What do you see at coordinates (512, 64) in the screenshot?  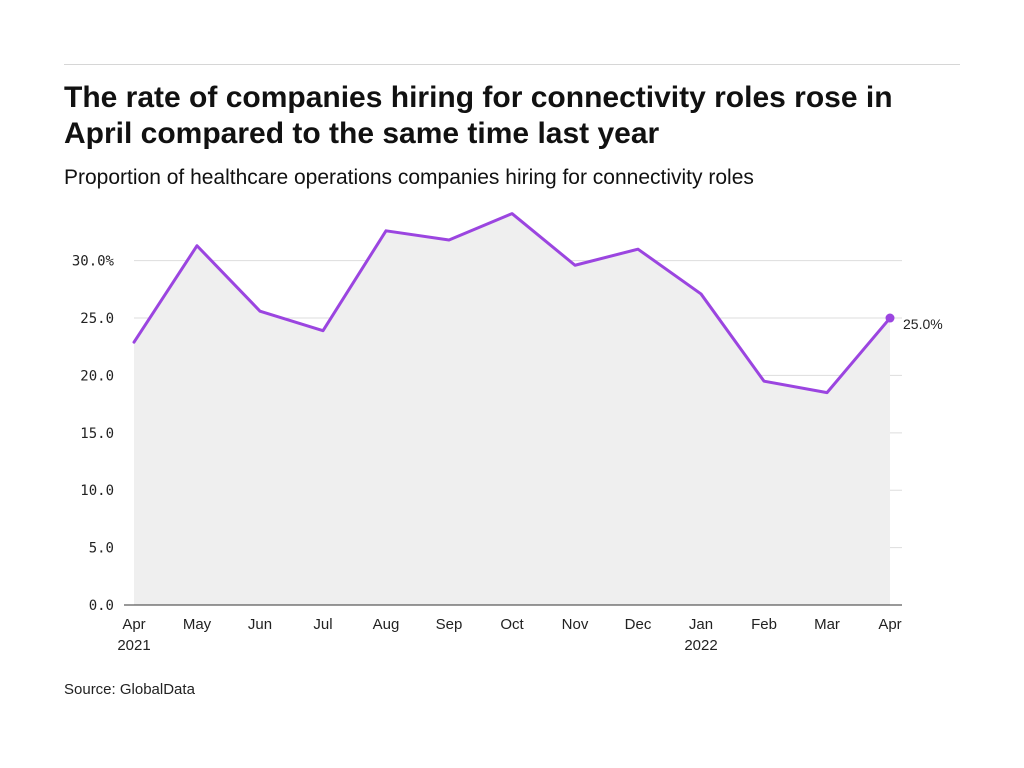 I see `top-divider` at bounding box center [512, 64].